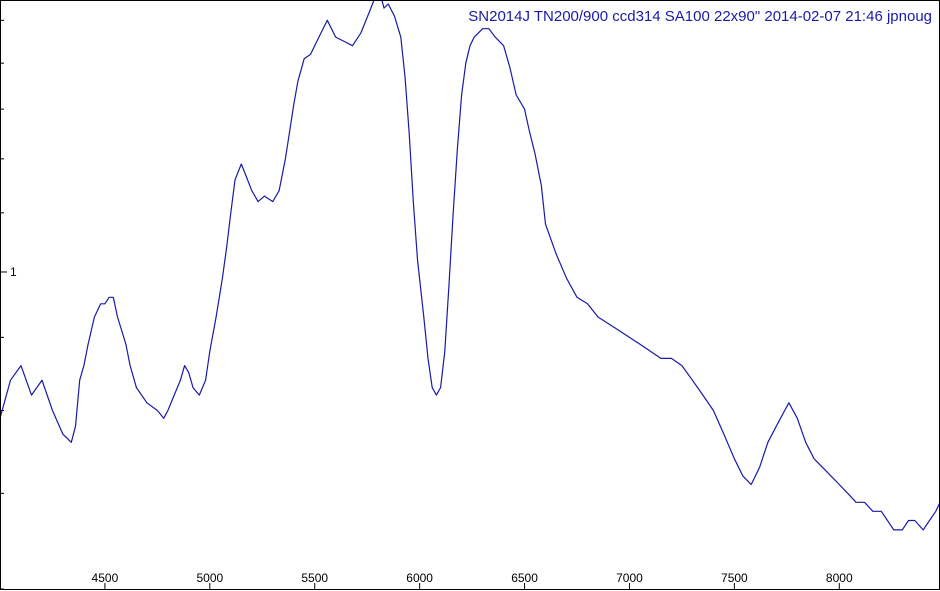  Describe the element at coordinates (524, 578) in the screenshot. I see `x-tick-label: 6500` at that location.